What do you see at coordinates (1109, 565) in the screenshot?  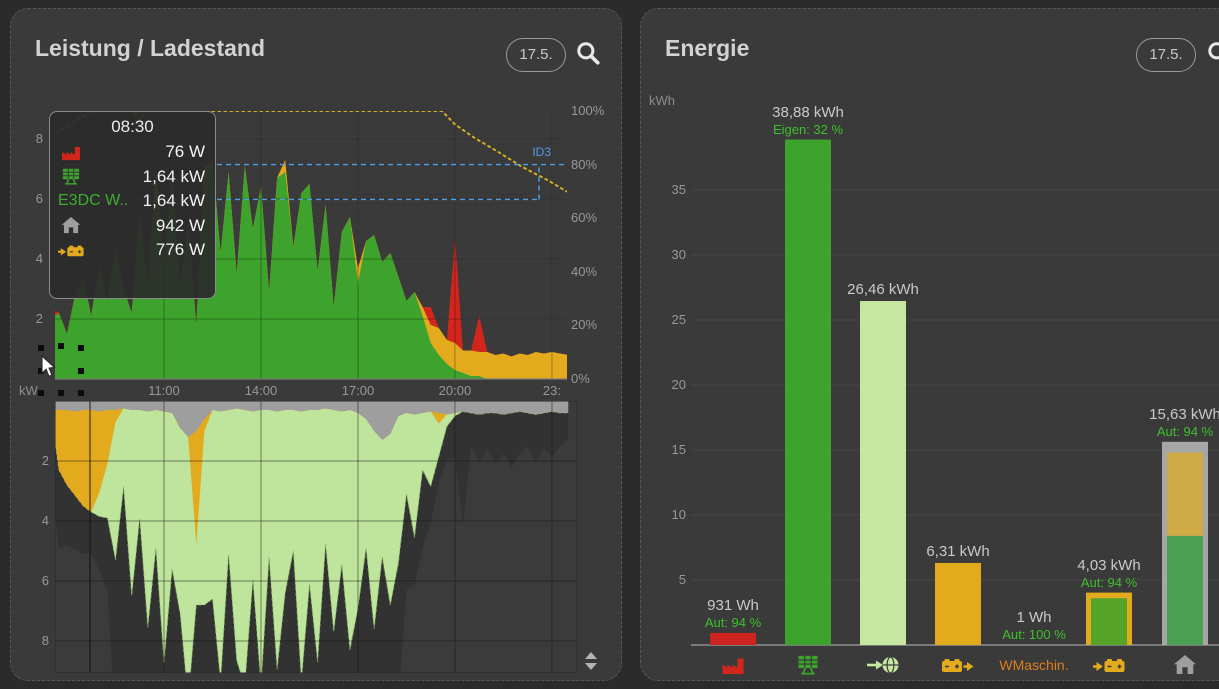 I see `bar-value-label: 4,03 kWh` at bounding box center [1109, 565].